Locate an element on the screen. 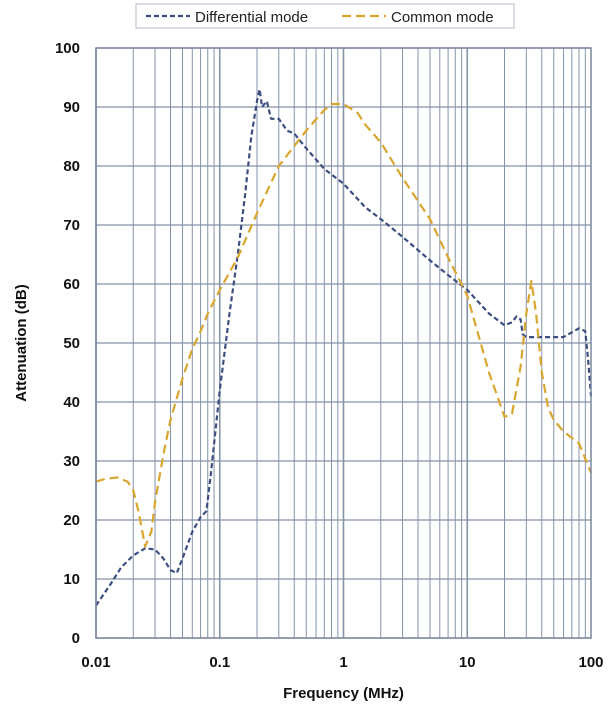 The width and height of the screenshot is (613, 710). y-tick-label: 30 is located at coordinates (71, 461).